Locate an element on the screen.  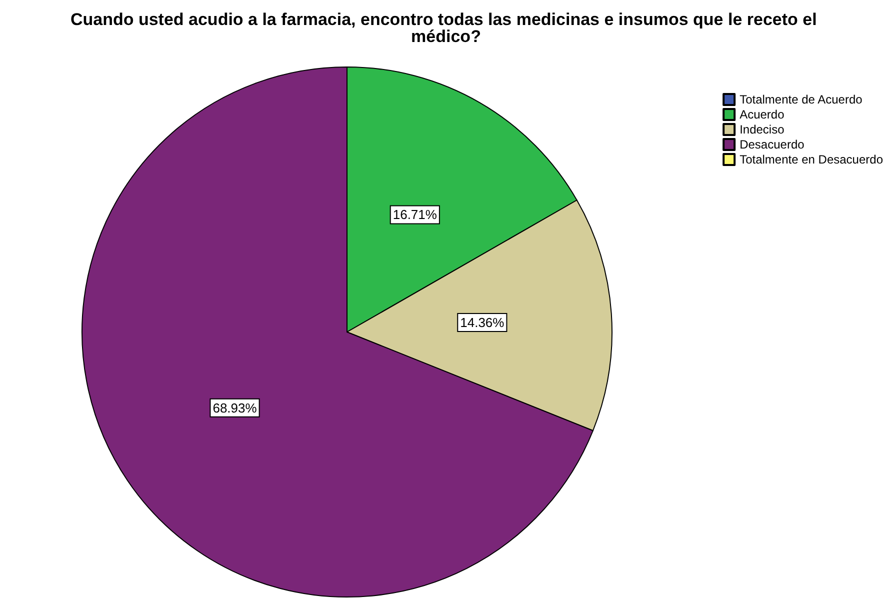
data-label: 14.36% is located at coordinates (482, 322).